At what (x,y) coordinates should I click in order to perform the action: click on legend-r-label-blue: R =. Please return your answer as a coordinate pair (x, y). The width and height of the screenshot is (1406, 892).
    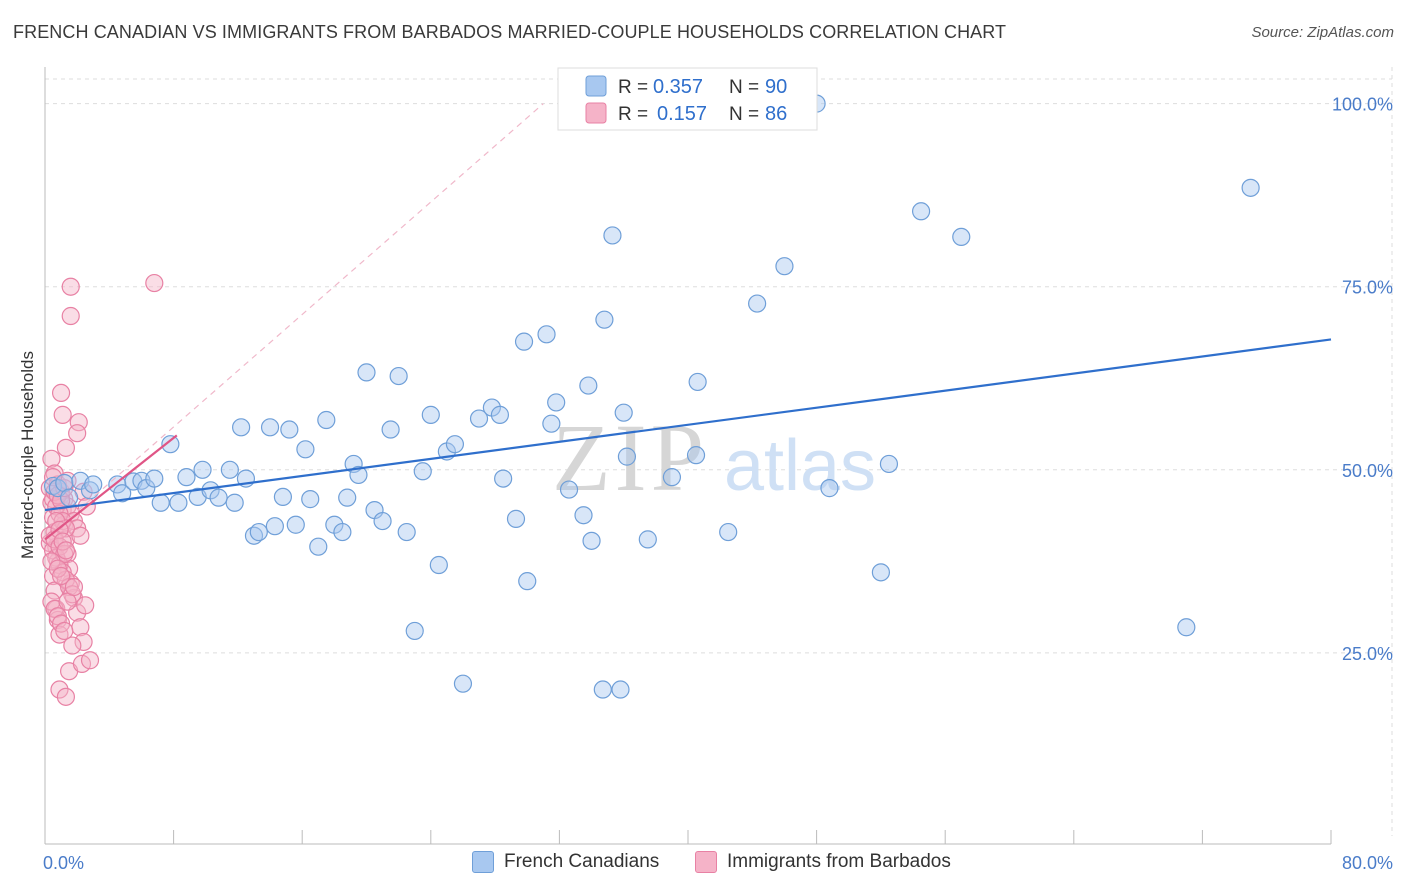
    Looking at the image, I should click on (633, 87).